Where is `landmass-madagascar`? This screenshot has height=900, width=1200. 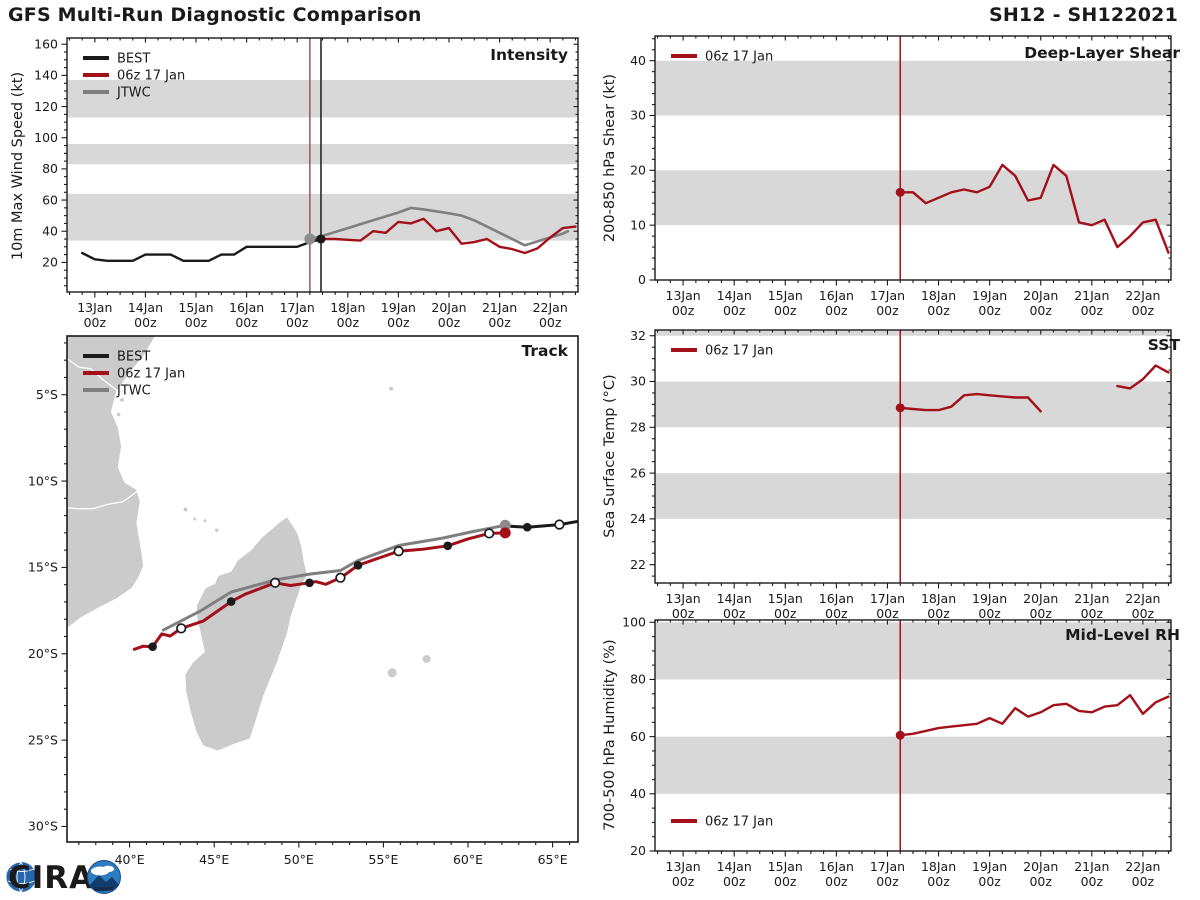
landmass-madagascar is located at coordinates (246, 634).